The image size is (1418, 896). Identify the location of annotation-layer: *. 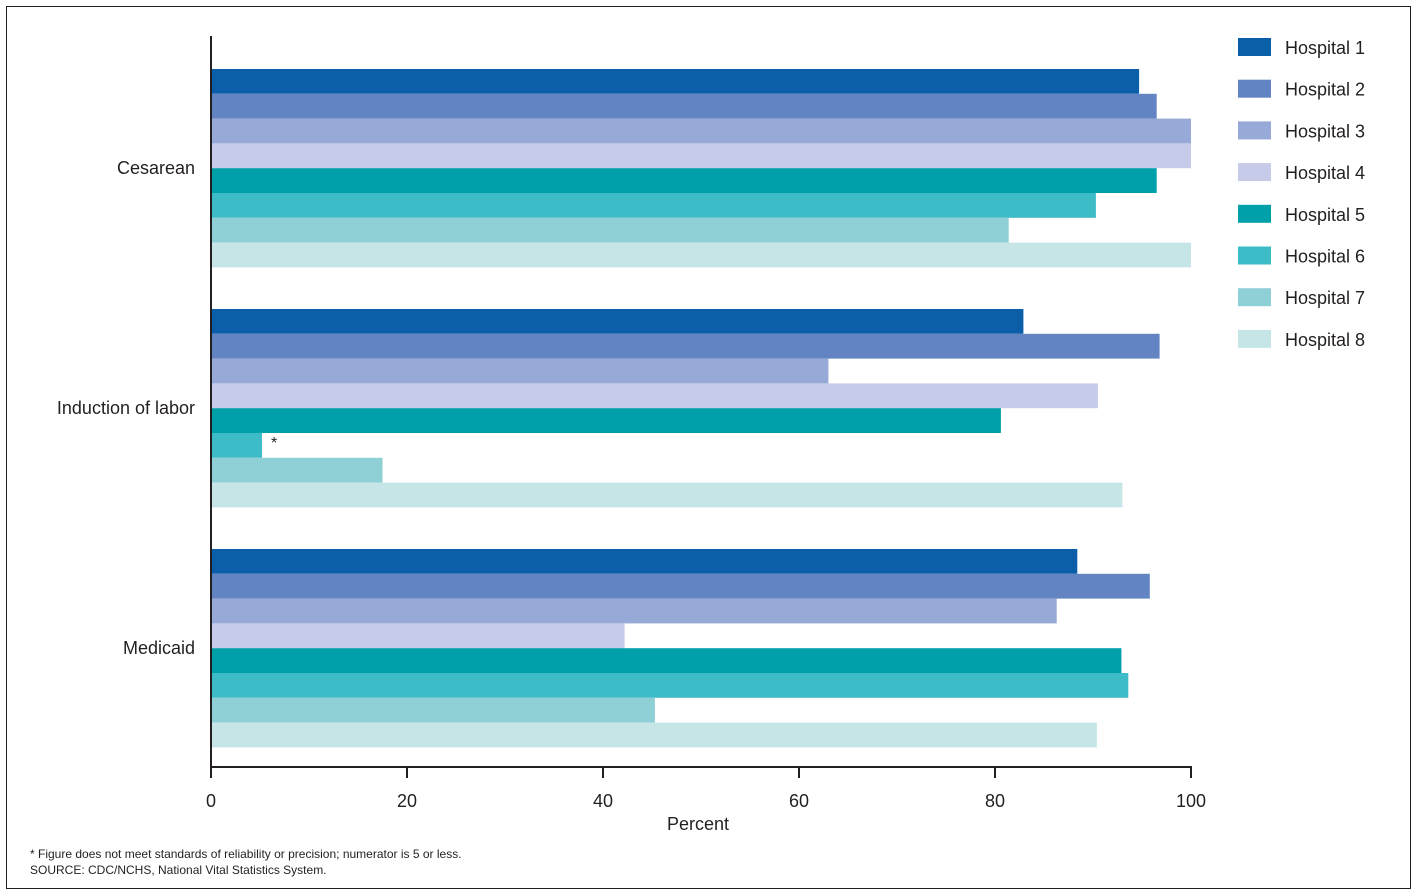
(274, 443).